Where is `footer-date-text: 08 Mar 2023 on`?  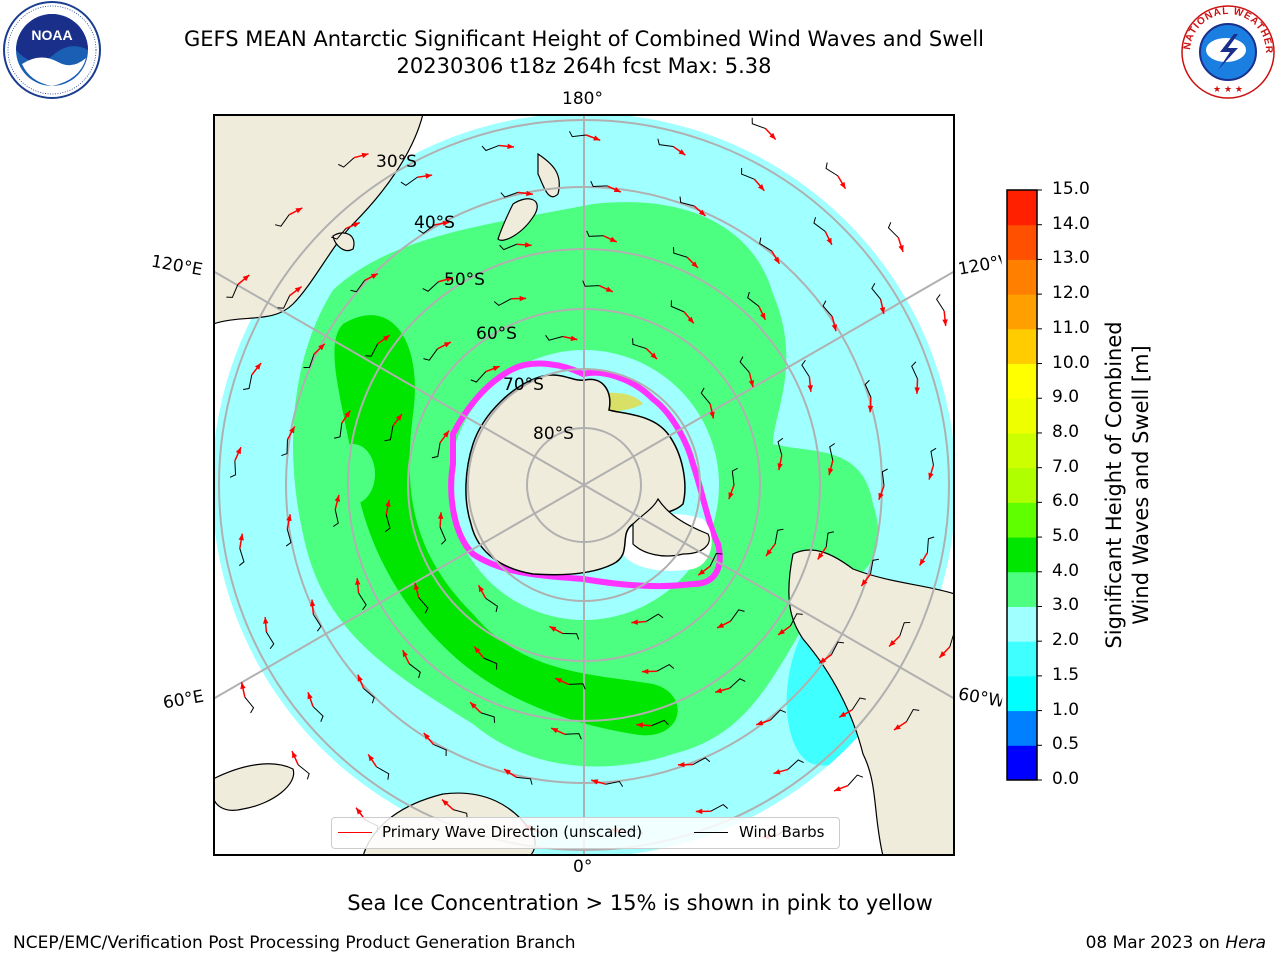
footer-date-text: 08 Mar 2023 on is located at coordinates (1152, 943).